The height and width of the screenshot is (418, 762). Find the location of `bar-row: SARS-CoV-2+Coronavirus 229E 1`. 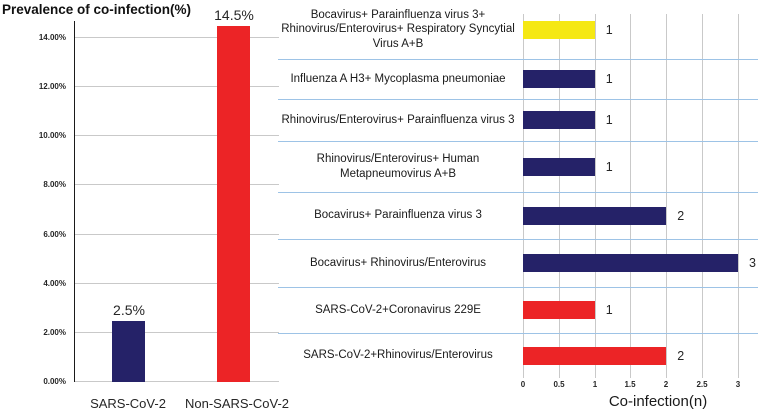

bar-row: SARS-CoV-2+Coronavirus 229E 1 is located at coordinates (520, 310).